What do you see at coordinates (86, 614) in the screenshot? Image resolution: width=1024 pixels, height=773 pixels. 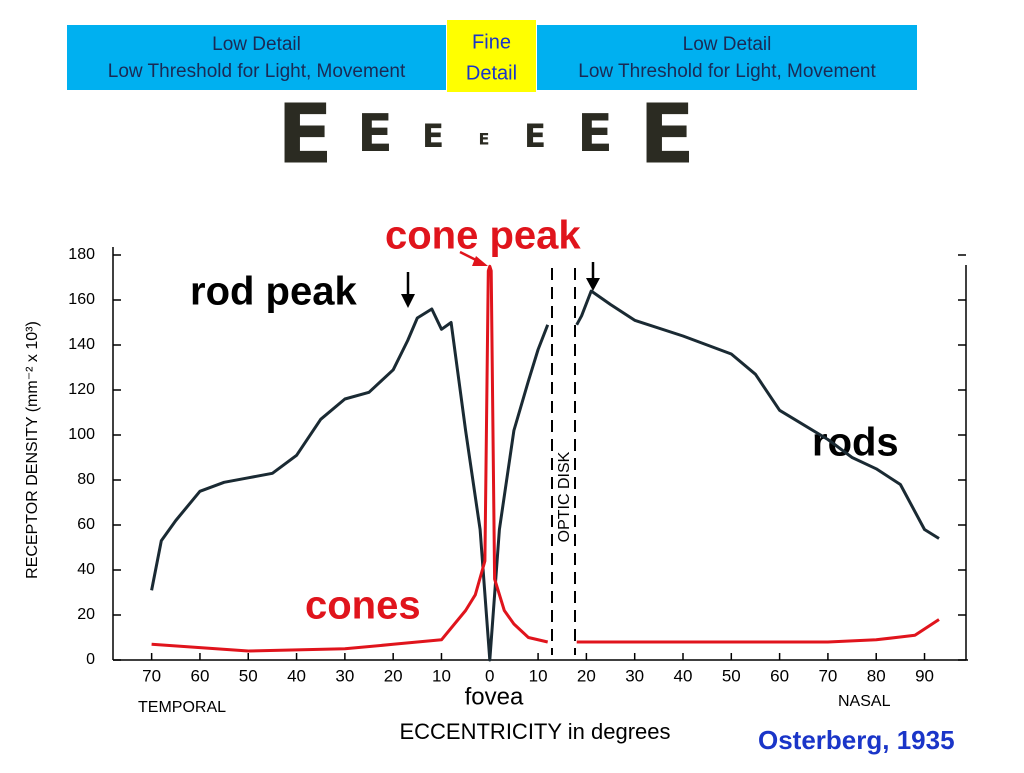 I see `y-tick-label: 20` at bounding box center [86, 614].